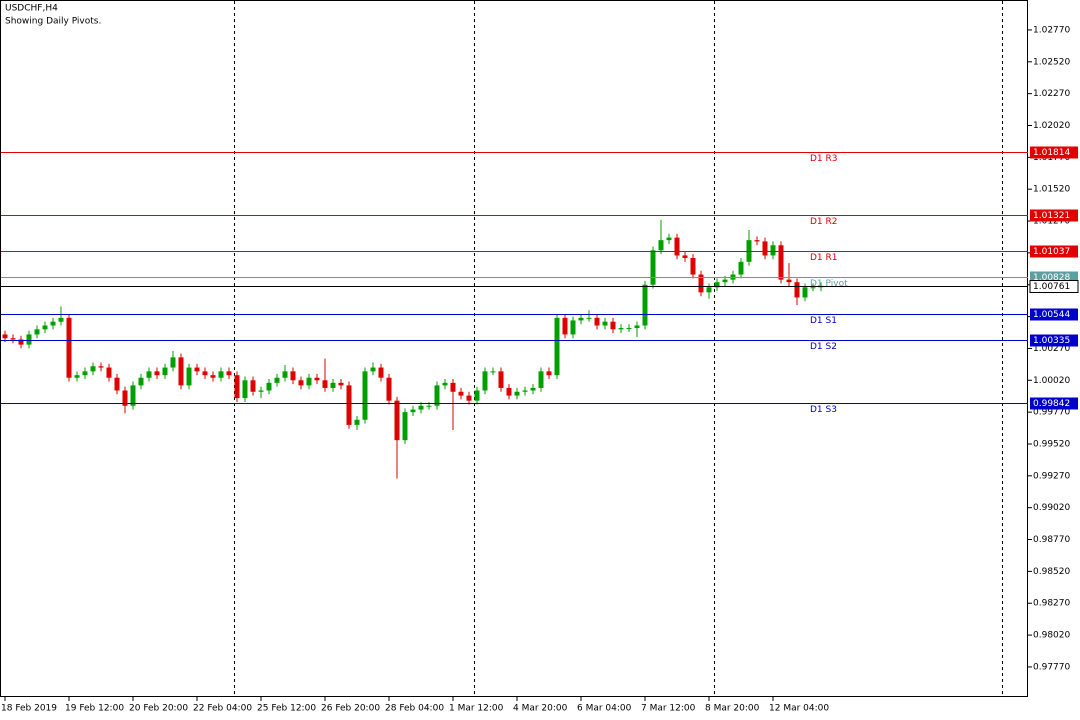 The height and width of the screenshot is (720, 1080). I want to click on price-tag-label: 1.00828, so click(1051, 278).